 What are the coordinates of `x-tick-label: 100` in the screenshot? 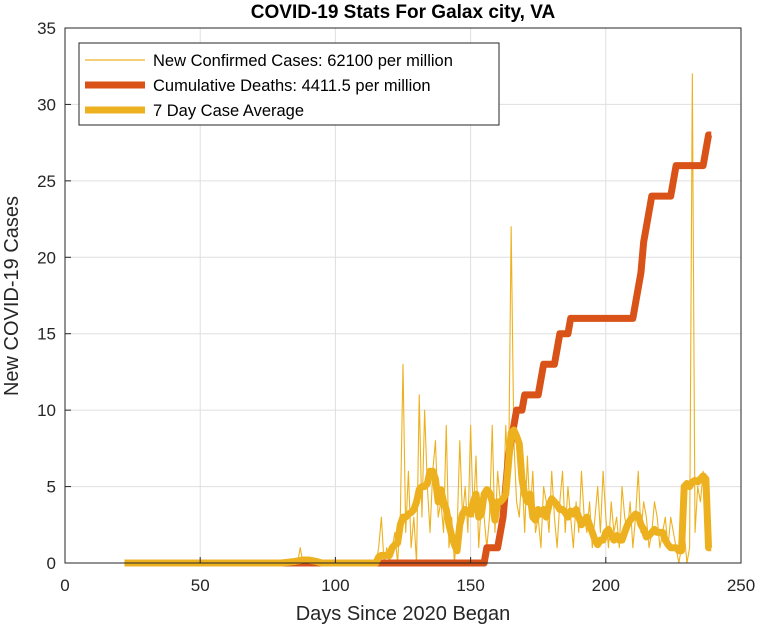 It's located at (335, 585).